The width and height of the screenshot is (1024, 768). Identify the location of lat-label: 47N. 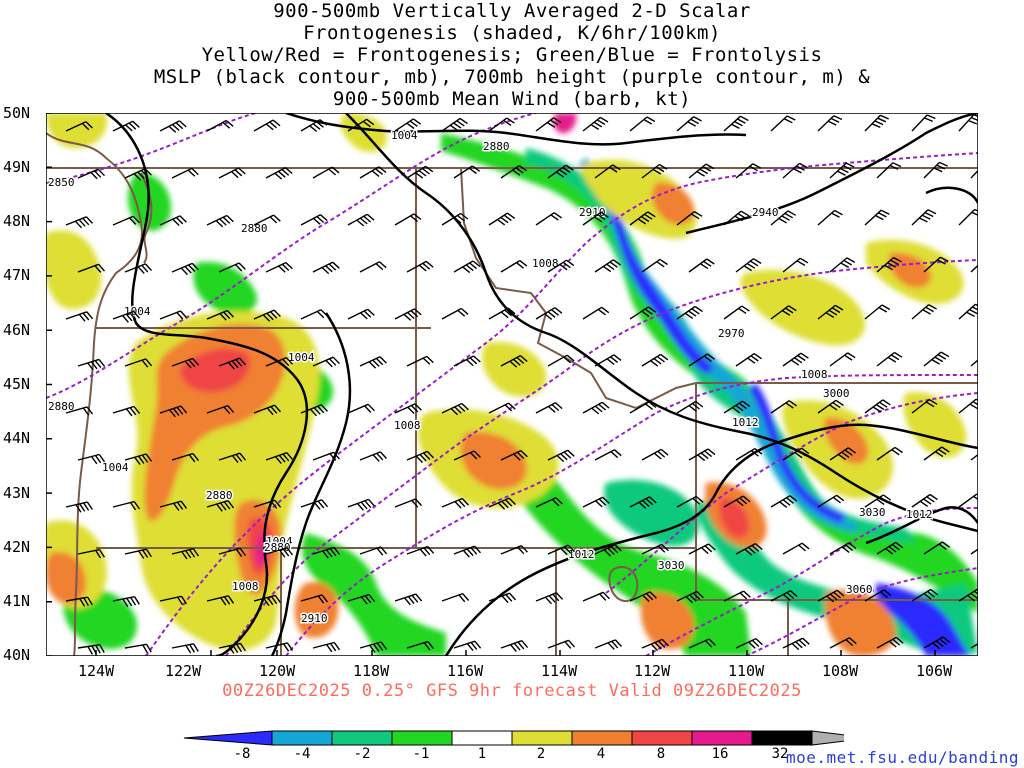
(17, 275).